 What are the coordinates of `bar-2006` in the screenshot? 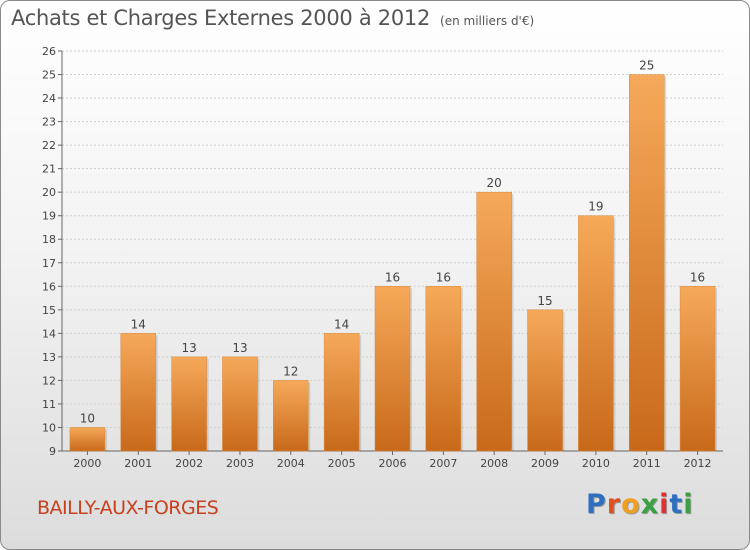 It's located at (392, 369).